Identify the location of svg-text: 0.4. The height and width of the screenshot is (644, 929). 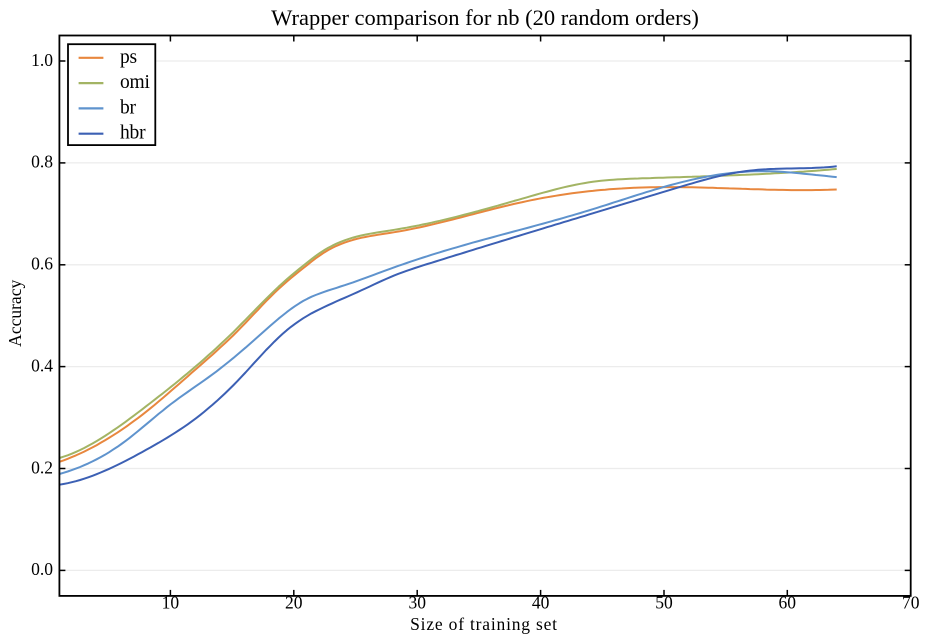
(42, 365).